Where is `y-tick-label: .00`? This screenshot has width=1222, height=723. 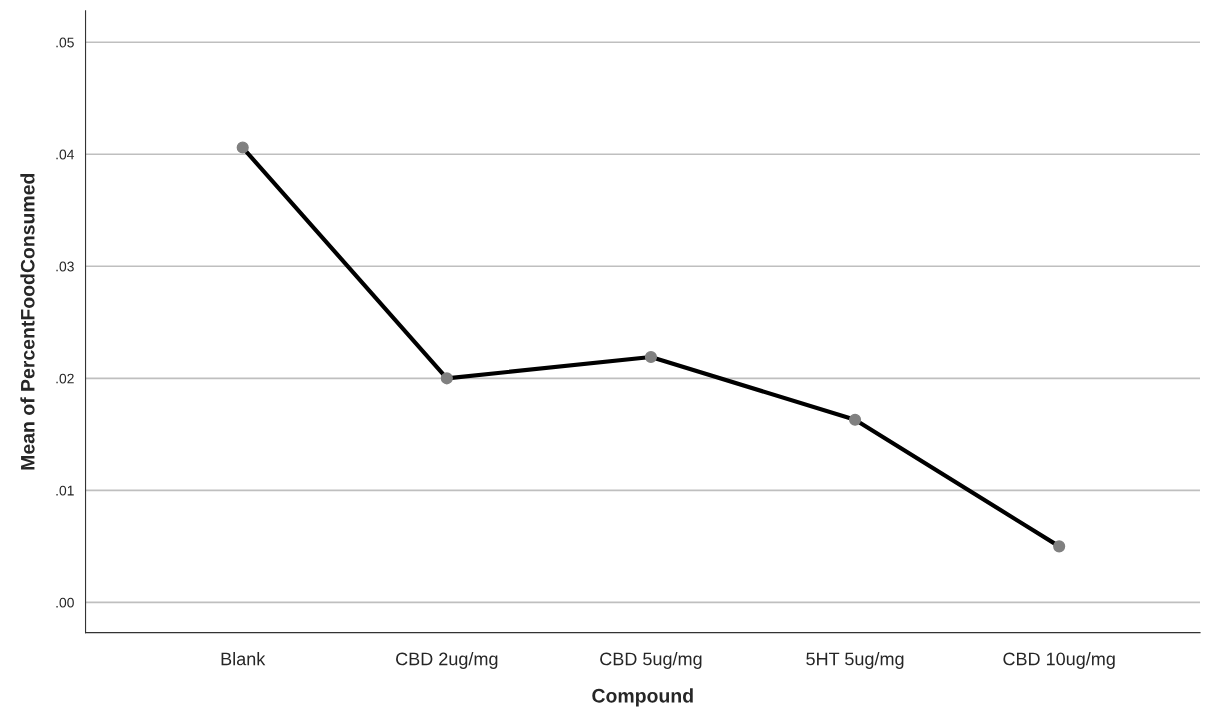 y-tick-label: .00 is located at coordinates (65, 602).